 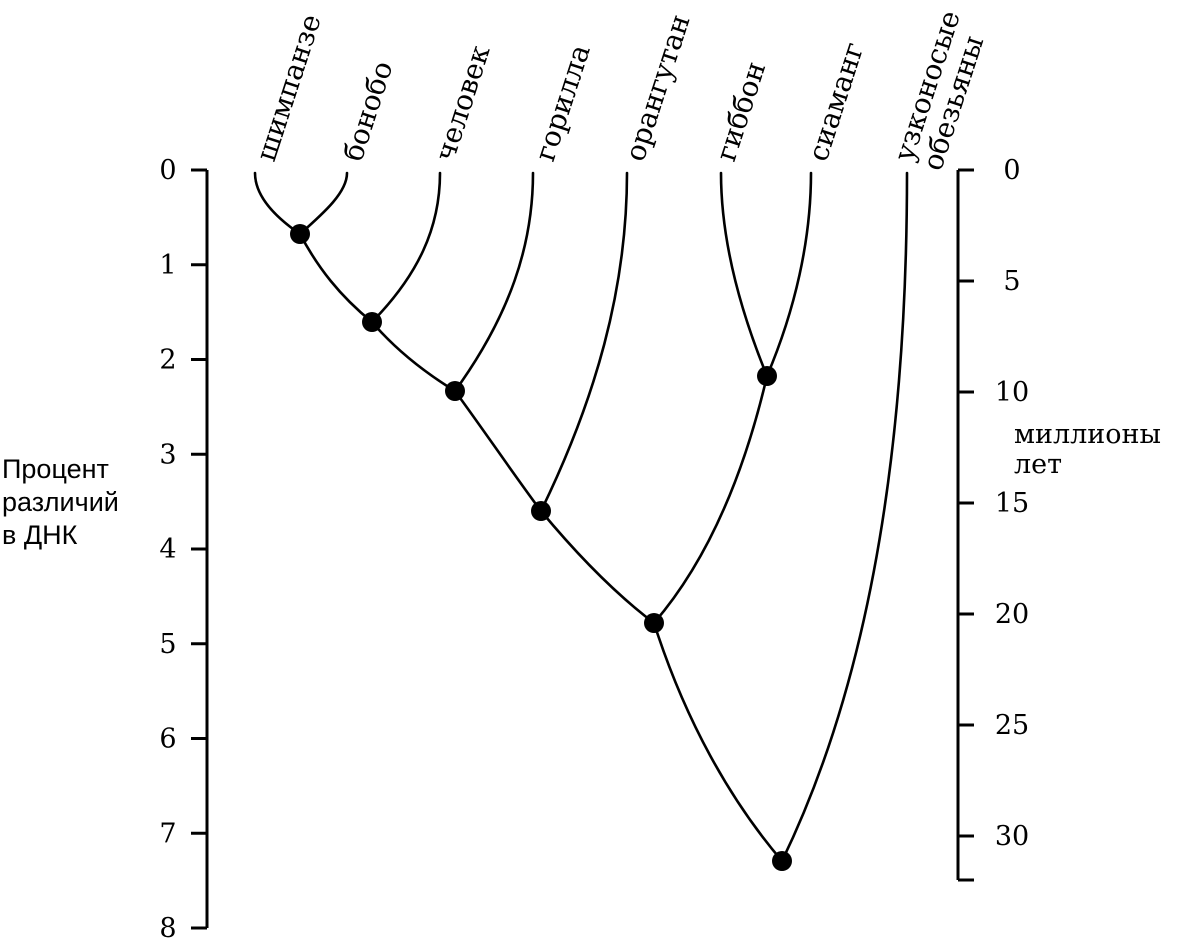 What do you see at coordinates (167, 549) in the screenshot?
I see `left-axis-tick-label: 4` at bounding box center [167, 549].